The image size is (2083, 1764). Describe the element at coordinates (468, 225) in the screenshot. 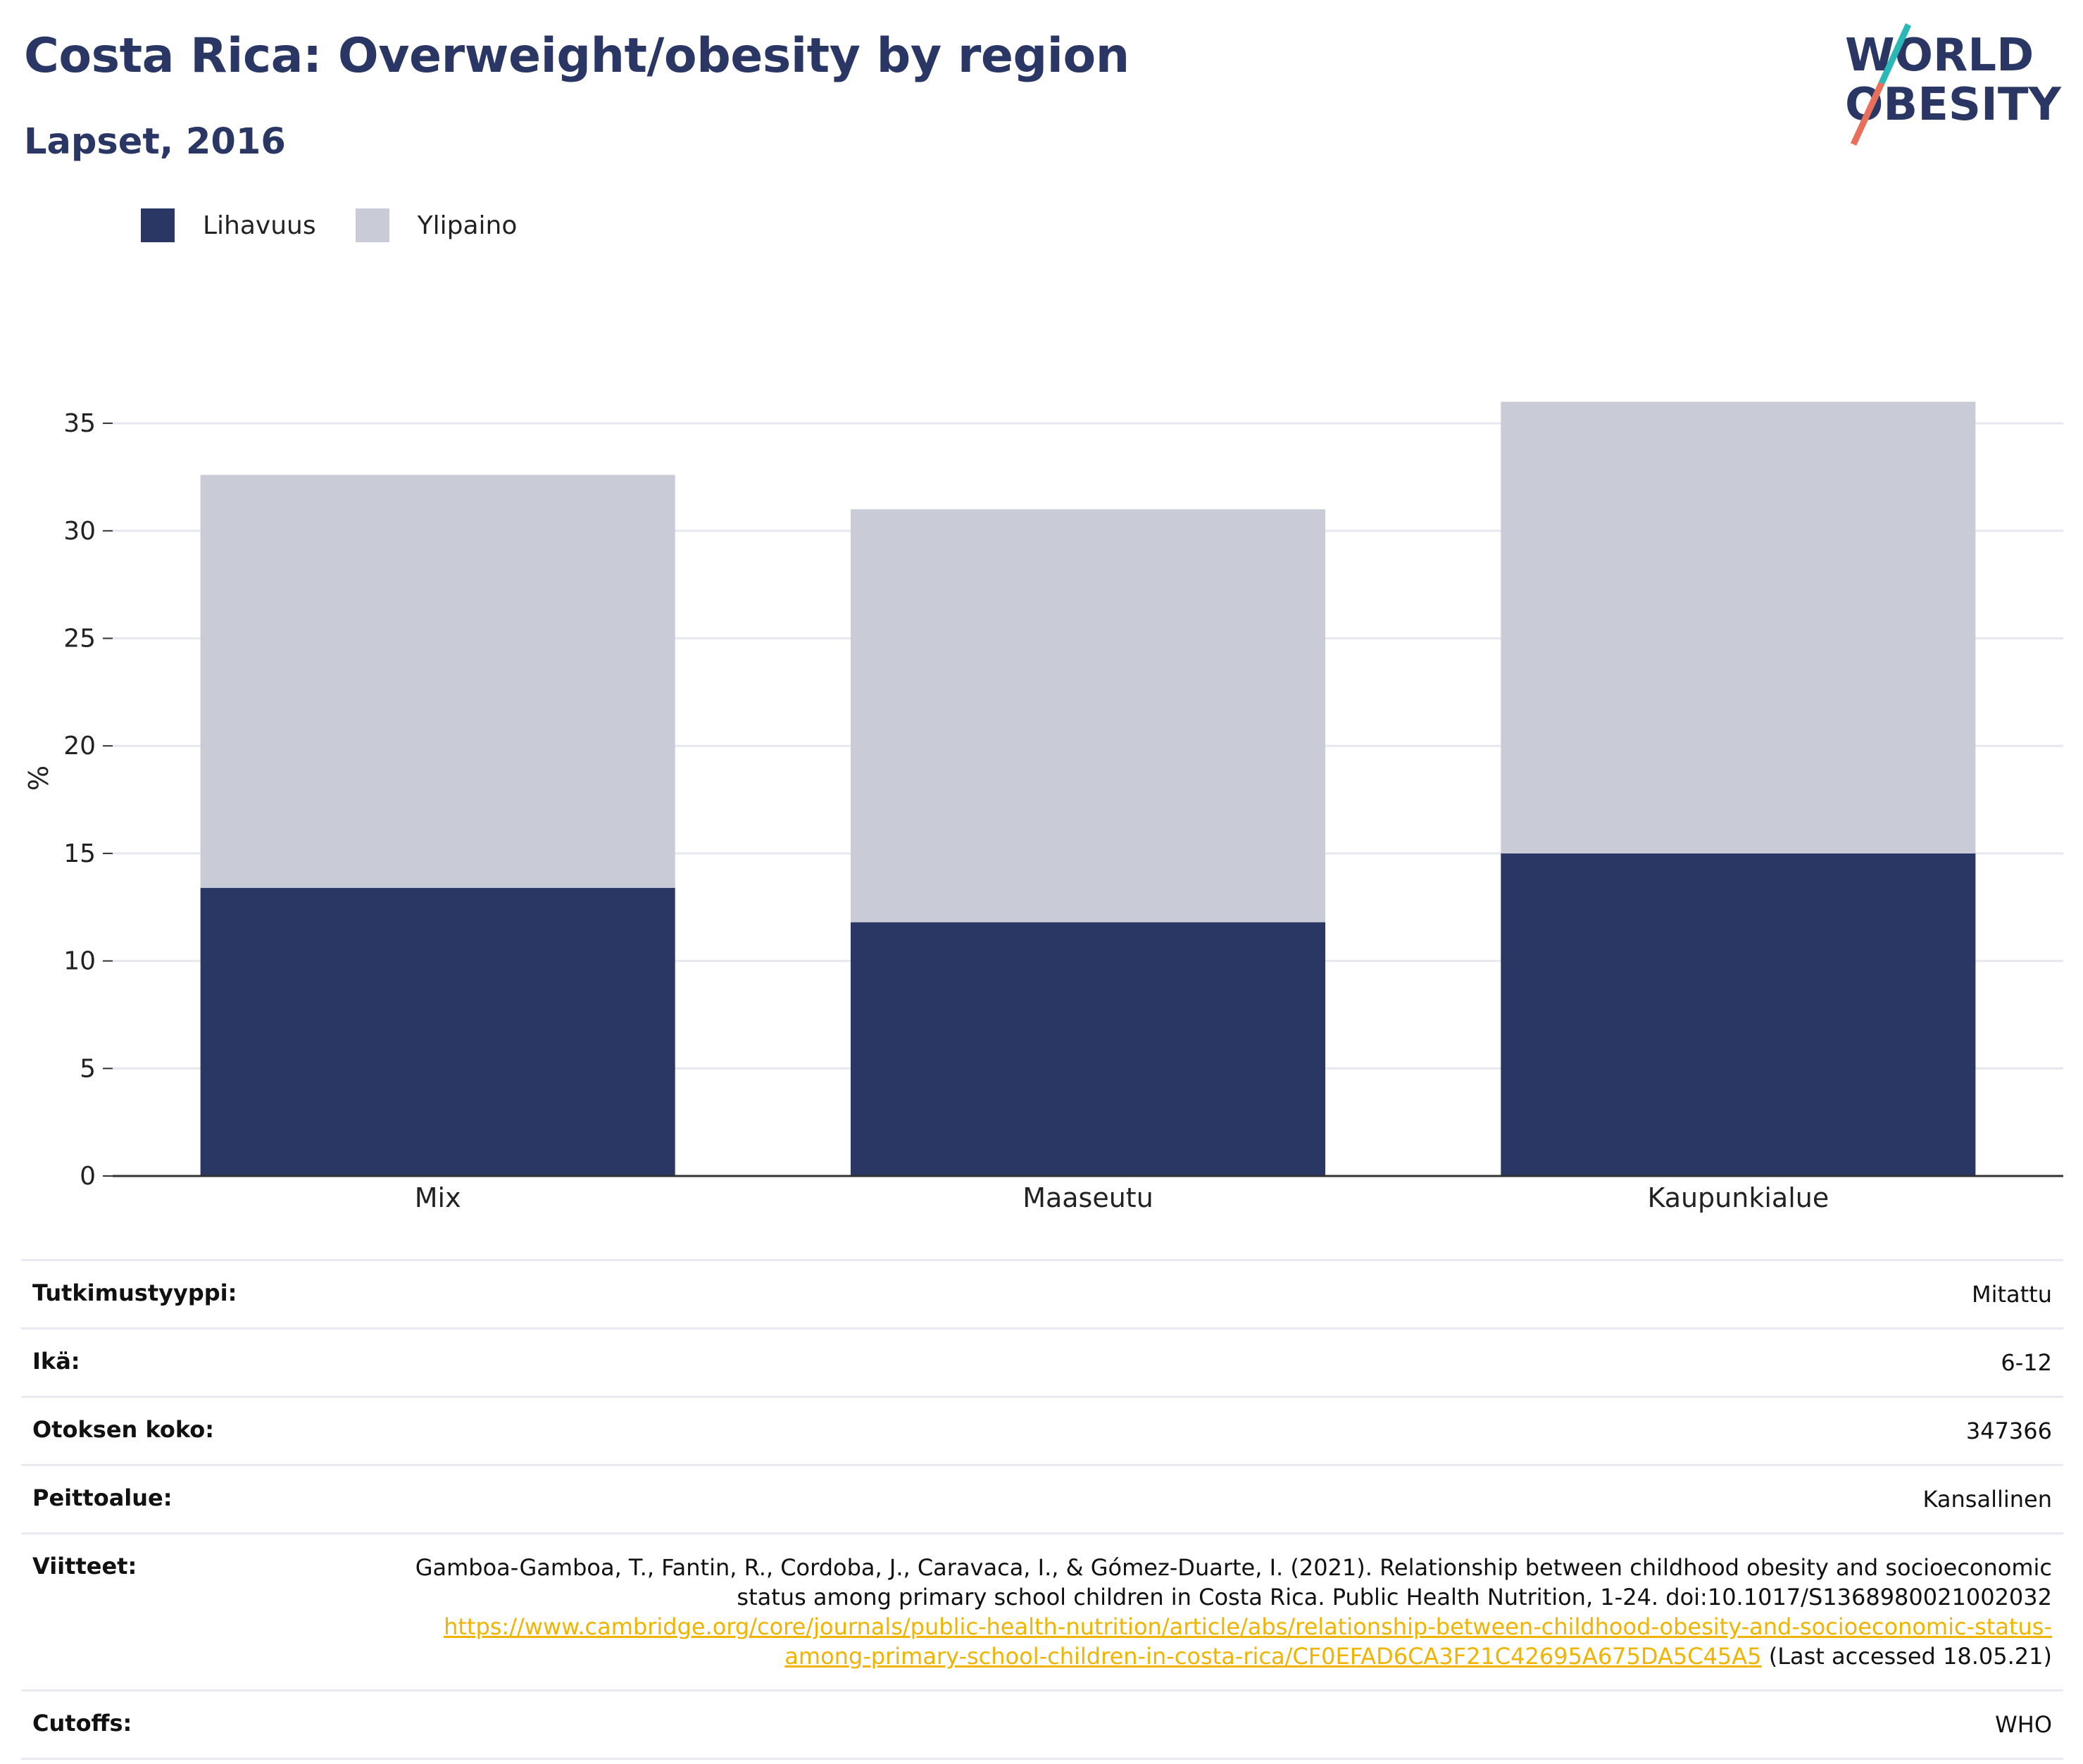

I see `legend-label-overweight: Ylipaino` at that location.